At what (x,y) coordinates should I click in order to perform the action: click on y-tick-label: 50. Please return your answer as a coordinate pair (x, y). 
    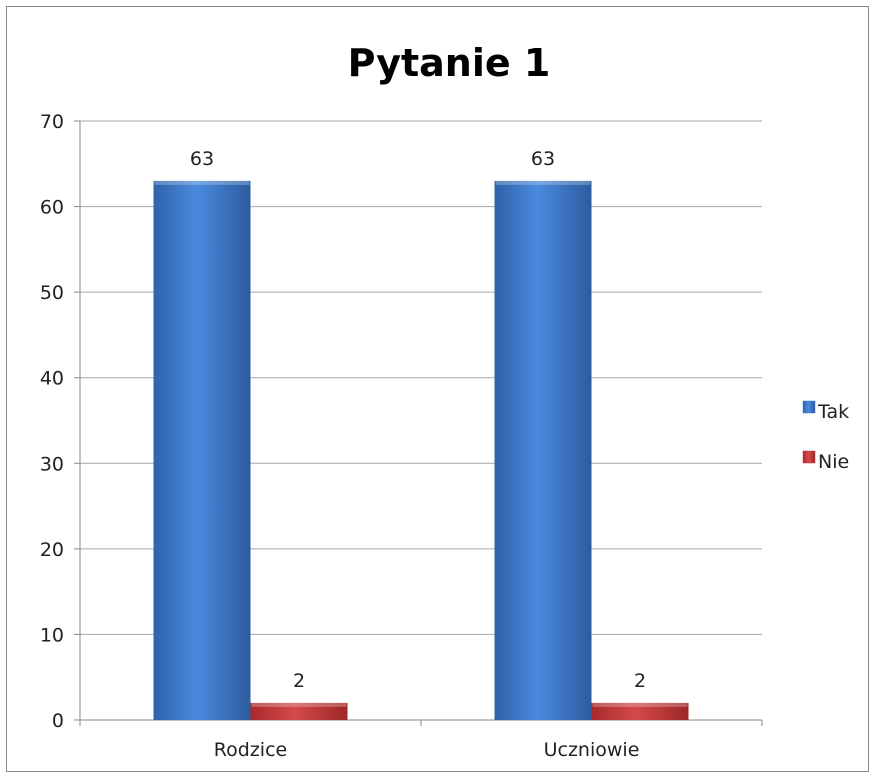
    Looking at the image, I should click on (52, 293).